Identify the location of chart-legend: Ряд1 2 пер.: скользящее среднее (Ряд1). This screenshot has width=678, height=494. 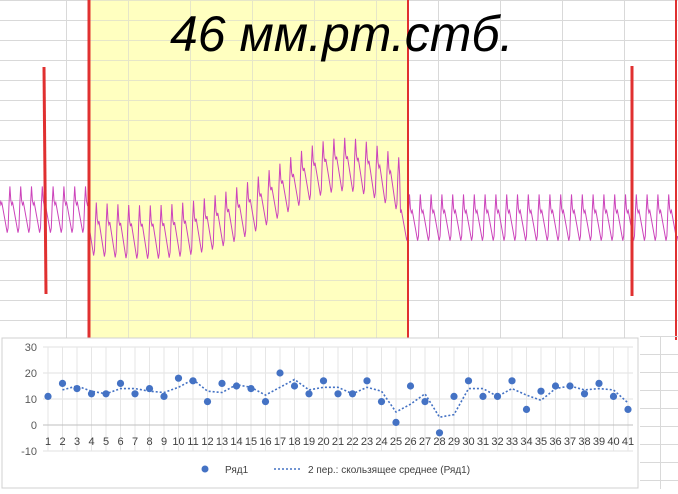
(335, 470).